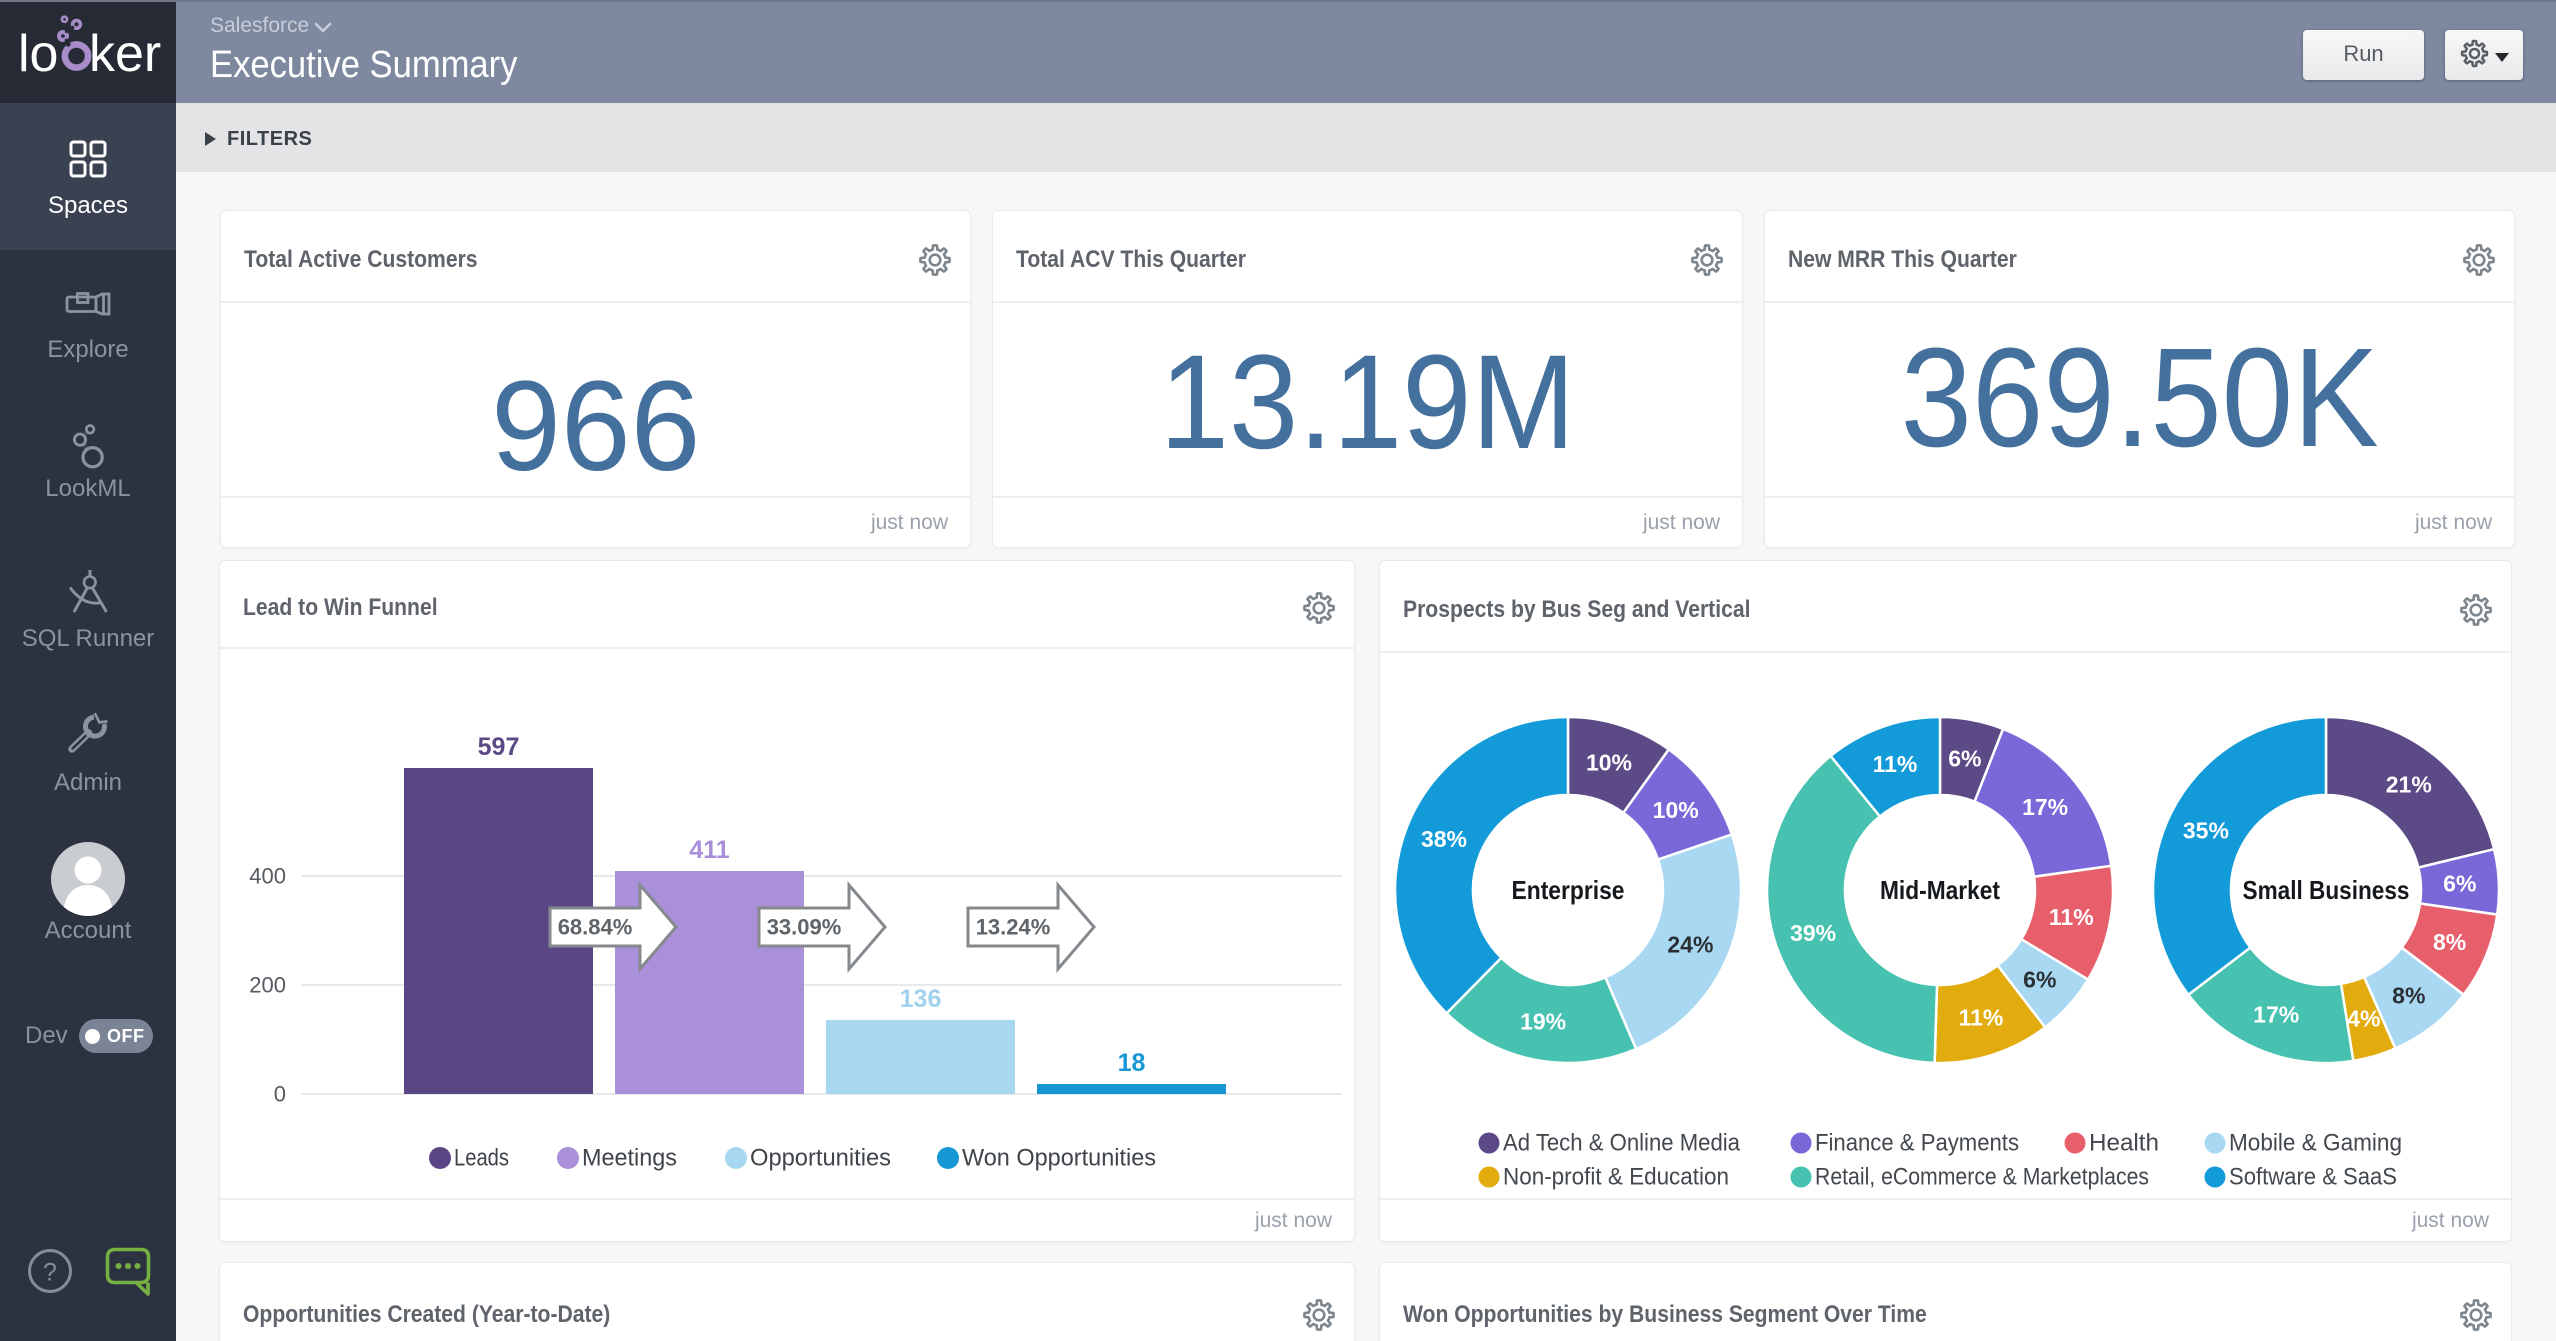 Image resolution: width=2556 pixels, height=1341 pixels. I want to click on svg-text: Health, so click(2124, 1143).